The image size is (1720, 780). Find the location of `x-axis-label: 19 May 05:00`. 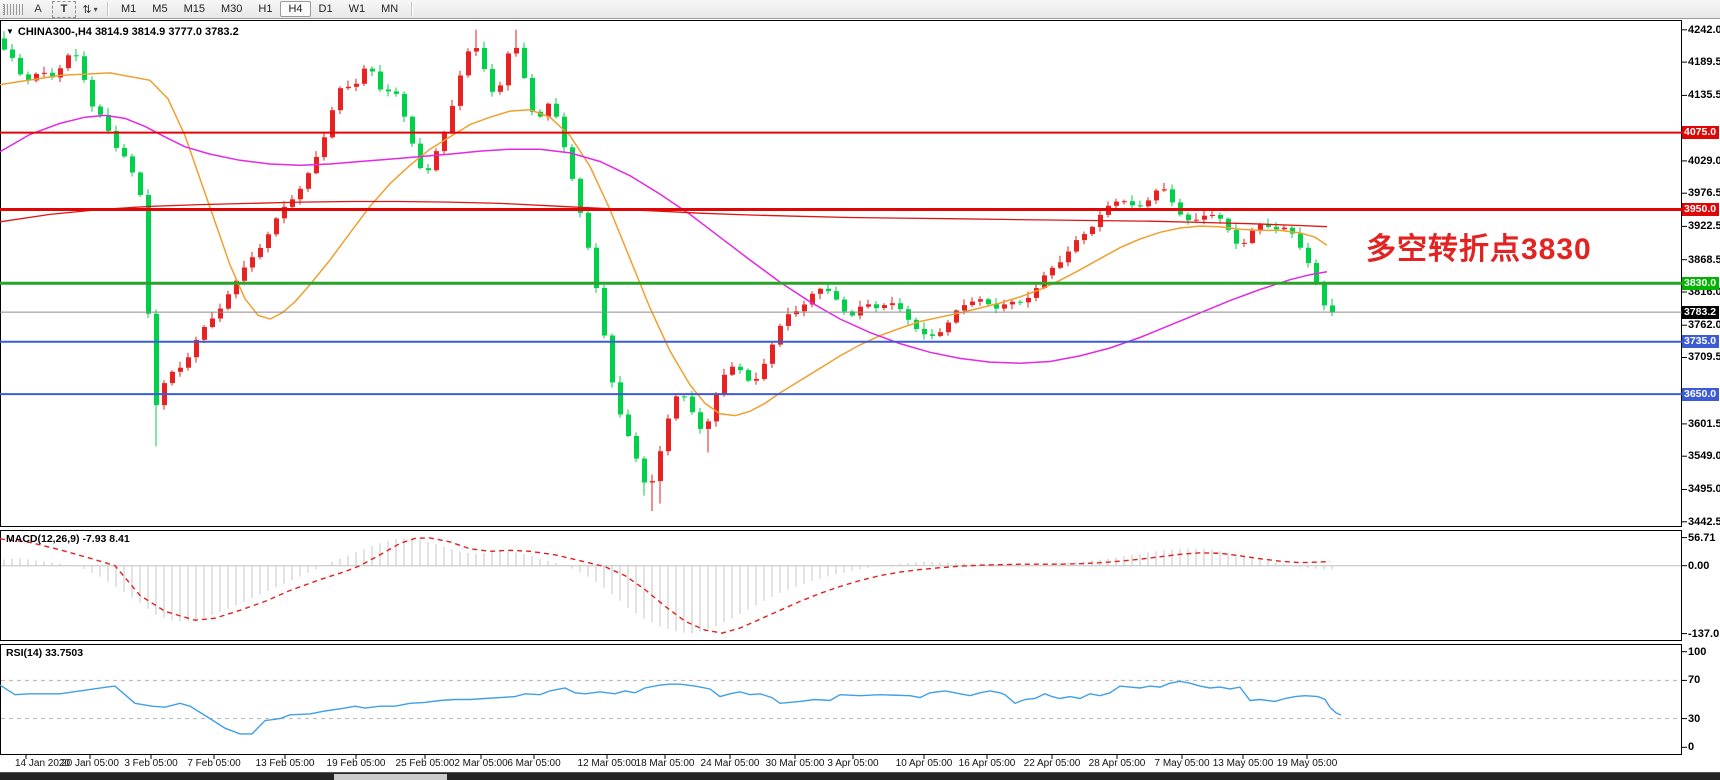

x-axis-label: 19 May 05:00 is located at coordinates (1307, 763).